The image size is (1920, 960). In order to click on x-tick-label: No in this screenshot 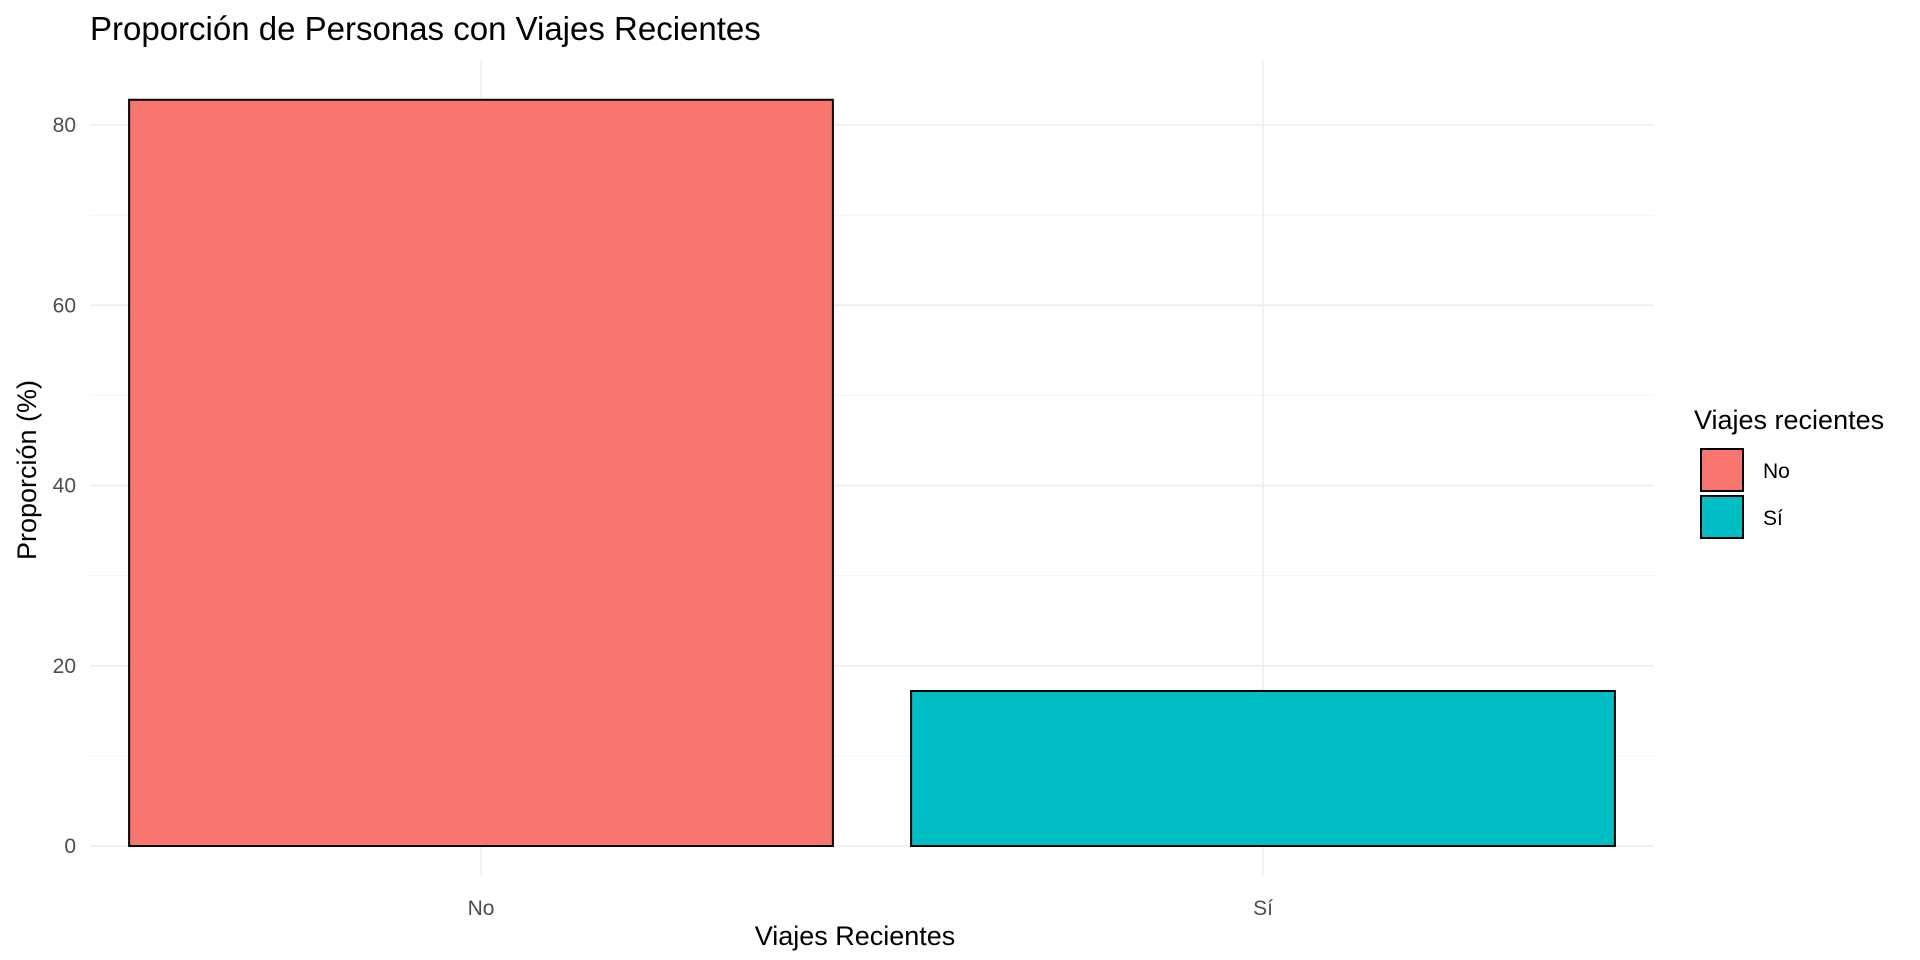, I will do `click(481, 908)`.